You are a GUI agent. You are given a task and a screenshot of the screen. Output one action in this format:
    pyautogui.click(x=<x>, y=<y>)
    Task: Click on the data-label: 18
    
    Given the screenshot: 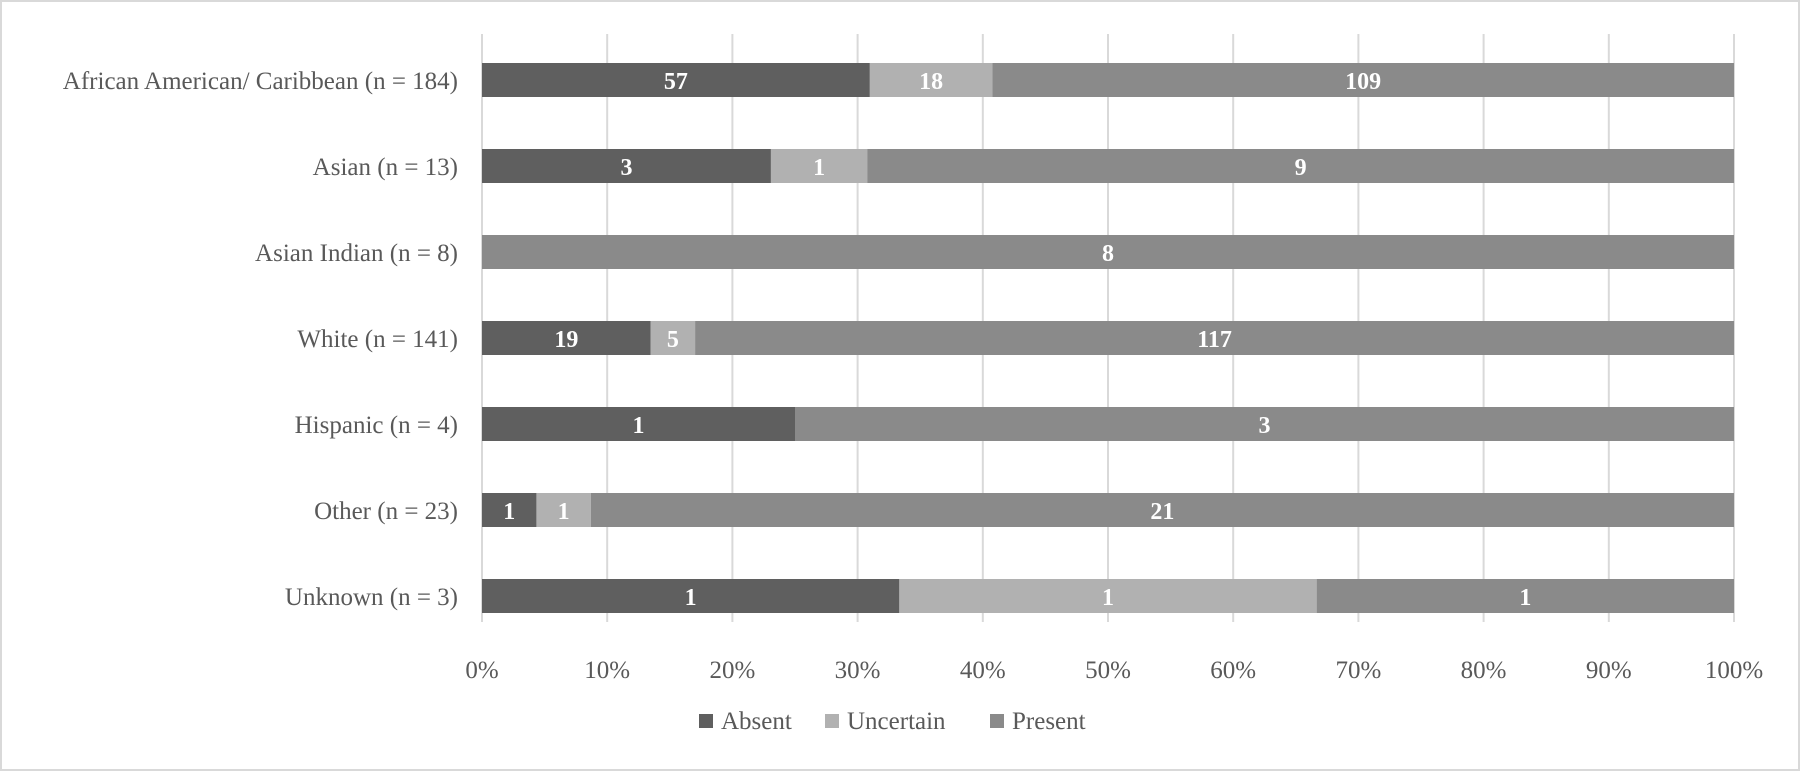 What is the action you would take?
    pyautogui.click(x=931, y=82)
    